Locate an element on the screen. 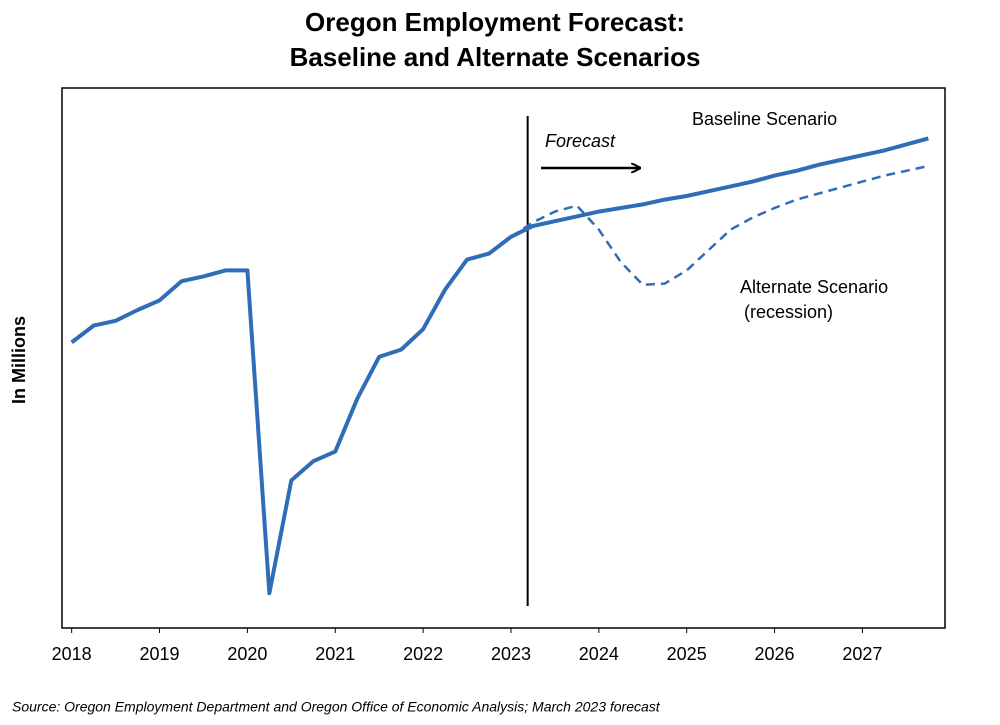 This screenshot has height=725, width=1000. chart-title: Baseline and Alternate Scenarios is located at coordinates (495, 57).